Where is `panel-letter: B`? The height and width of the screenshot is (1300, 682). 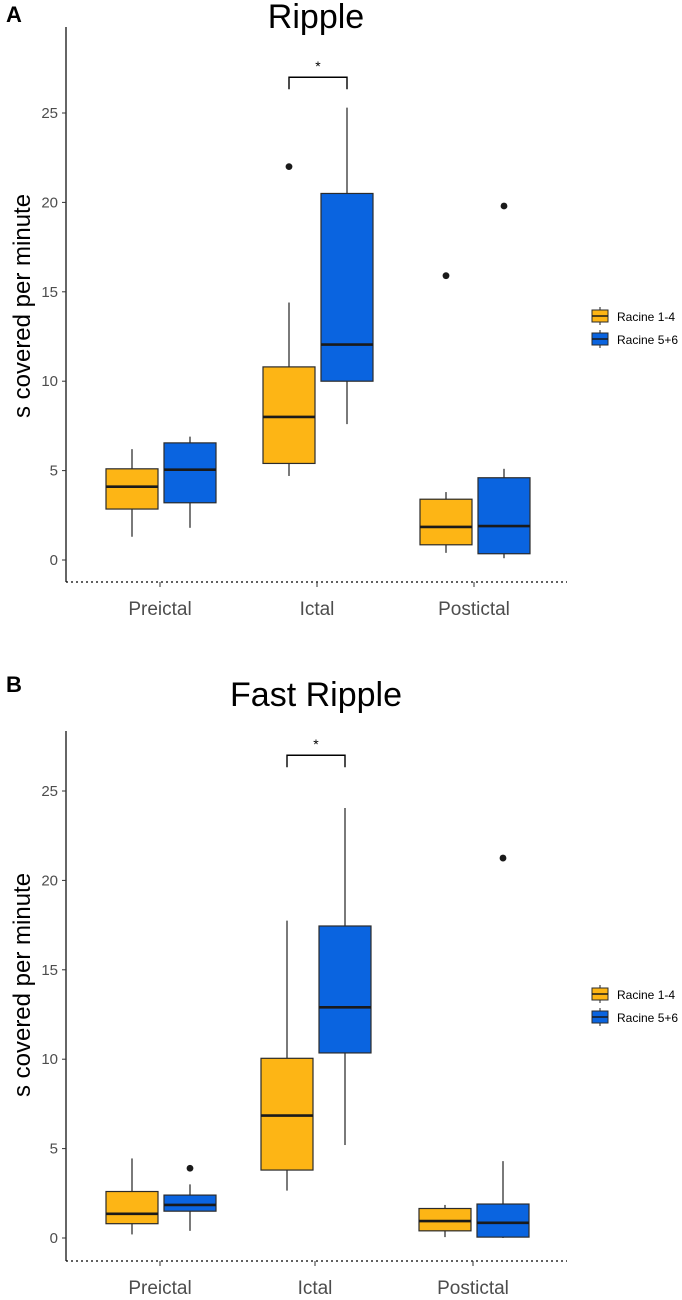 panel-letter: B is located at coordinates (14, 684).